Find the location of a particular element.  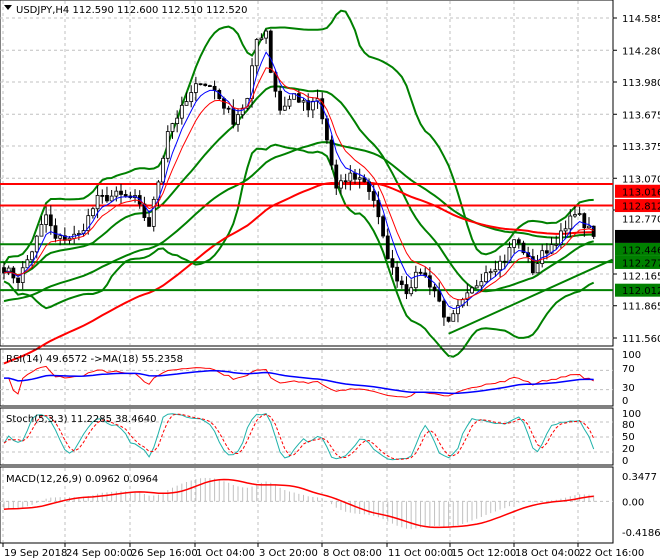

time-tick-label: 18 Oct 04:00 is located at coordinates (547, 553).